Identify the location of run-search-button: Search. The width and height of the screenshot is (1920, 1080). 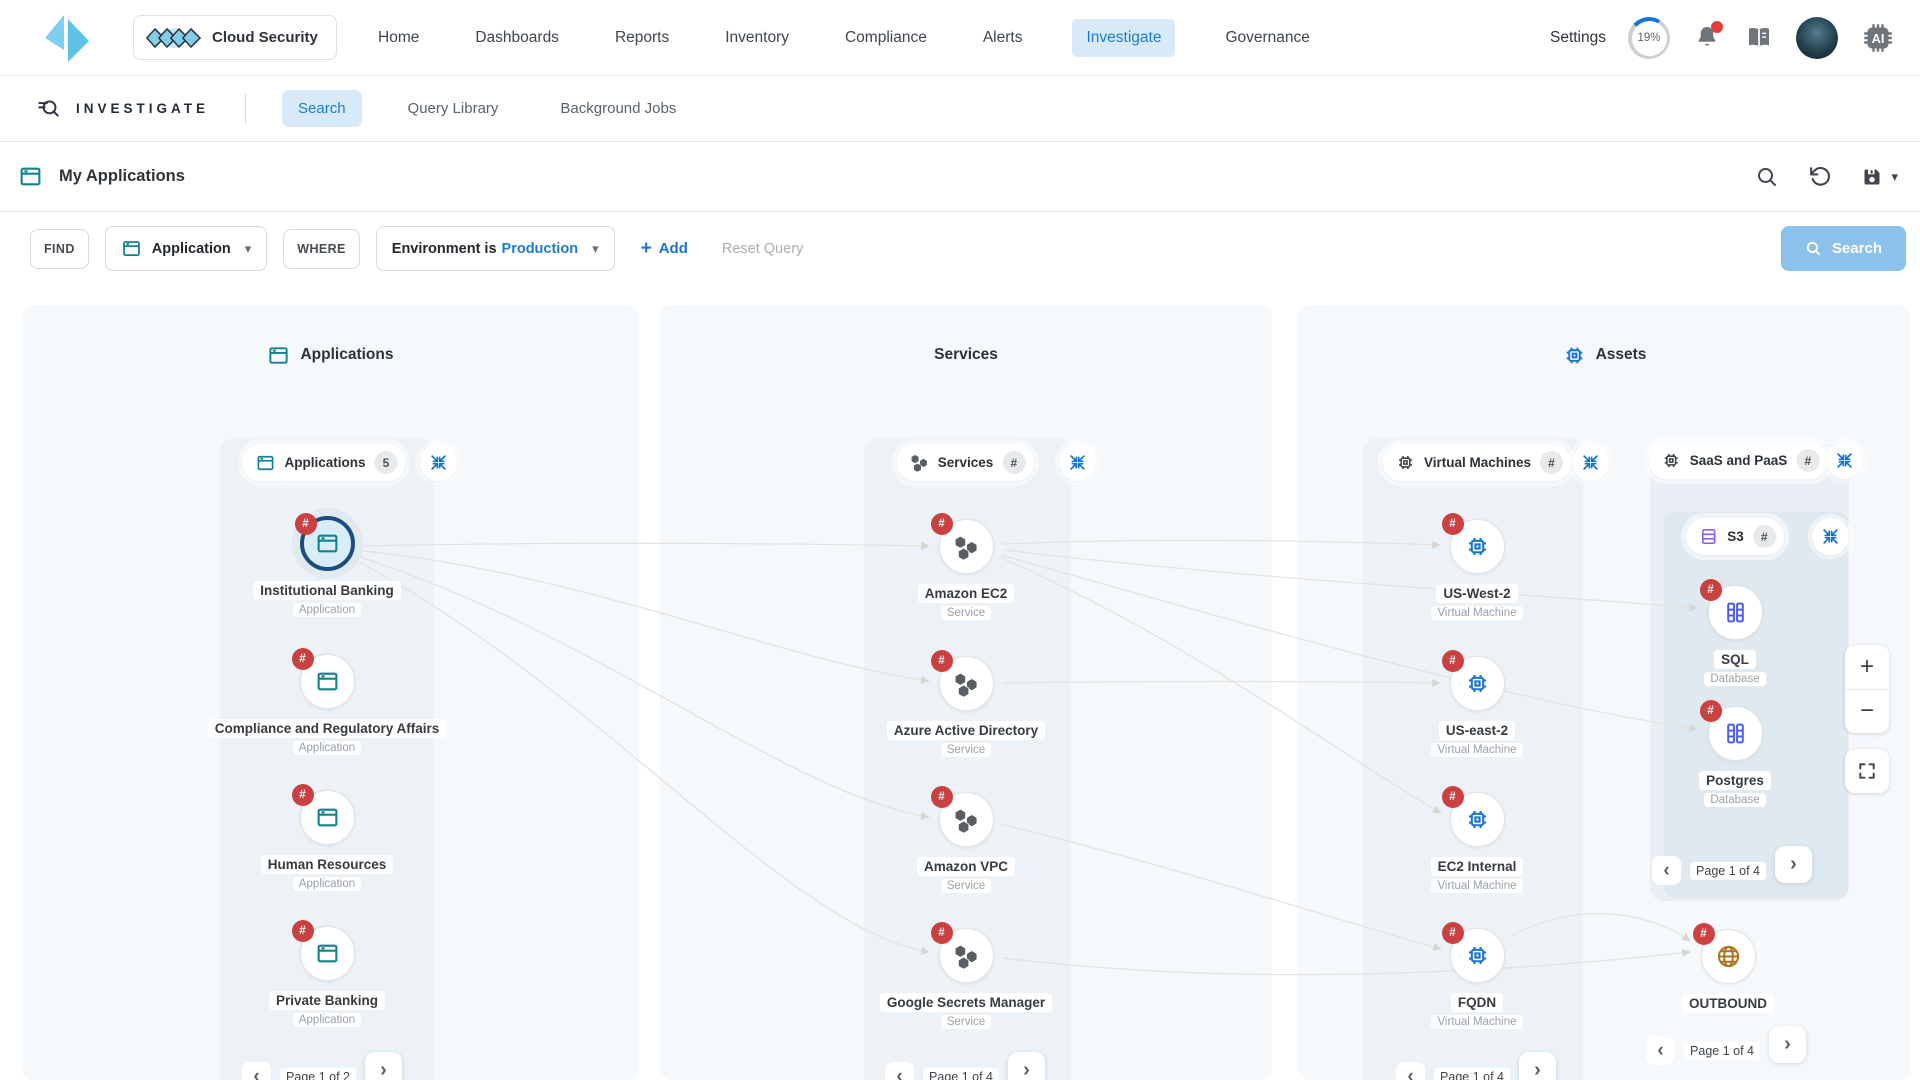
(1843, 248).